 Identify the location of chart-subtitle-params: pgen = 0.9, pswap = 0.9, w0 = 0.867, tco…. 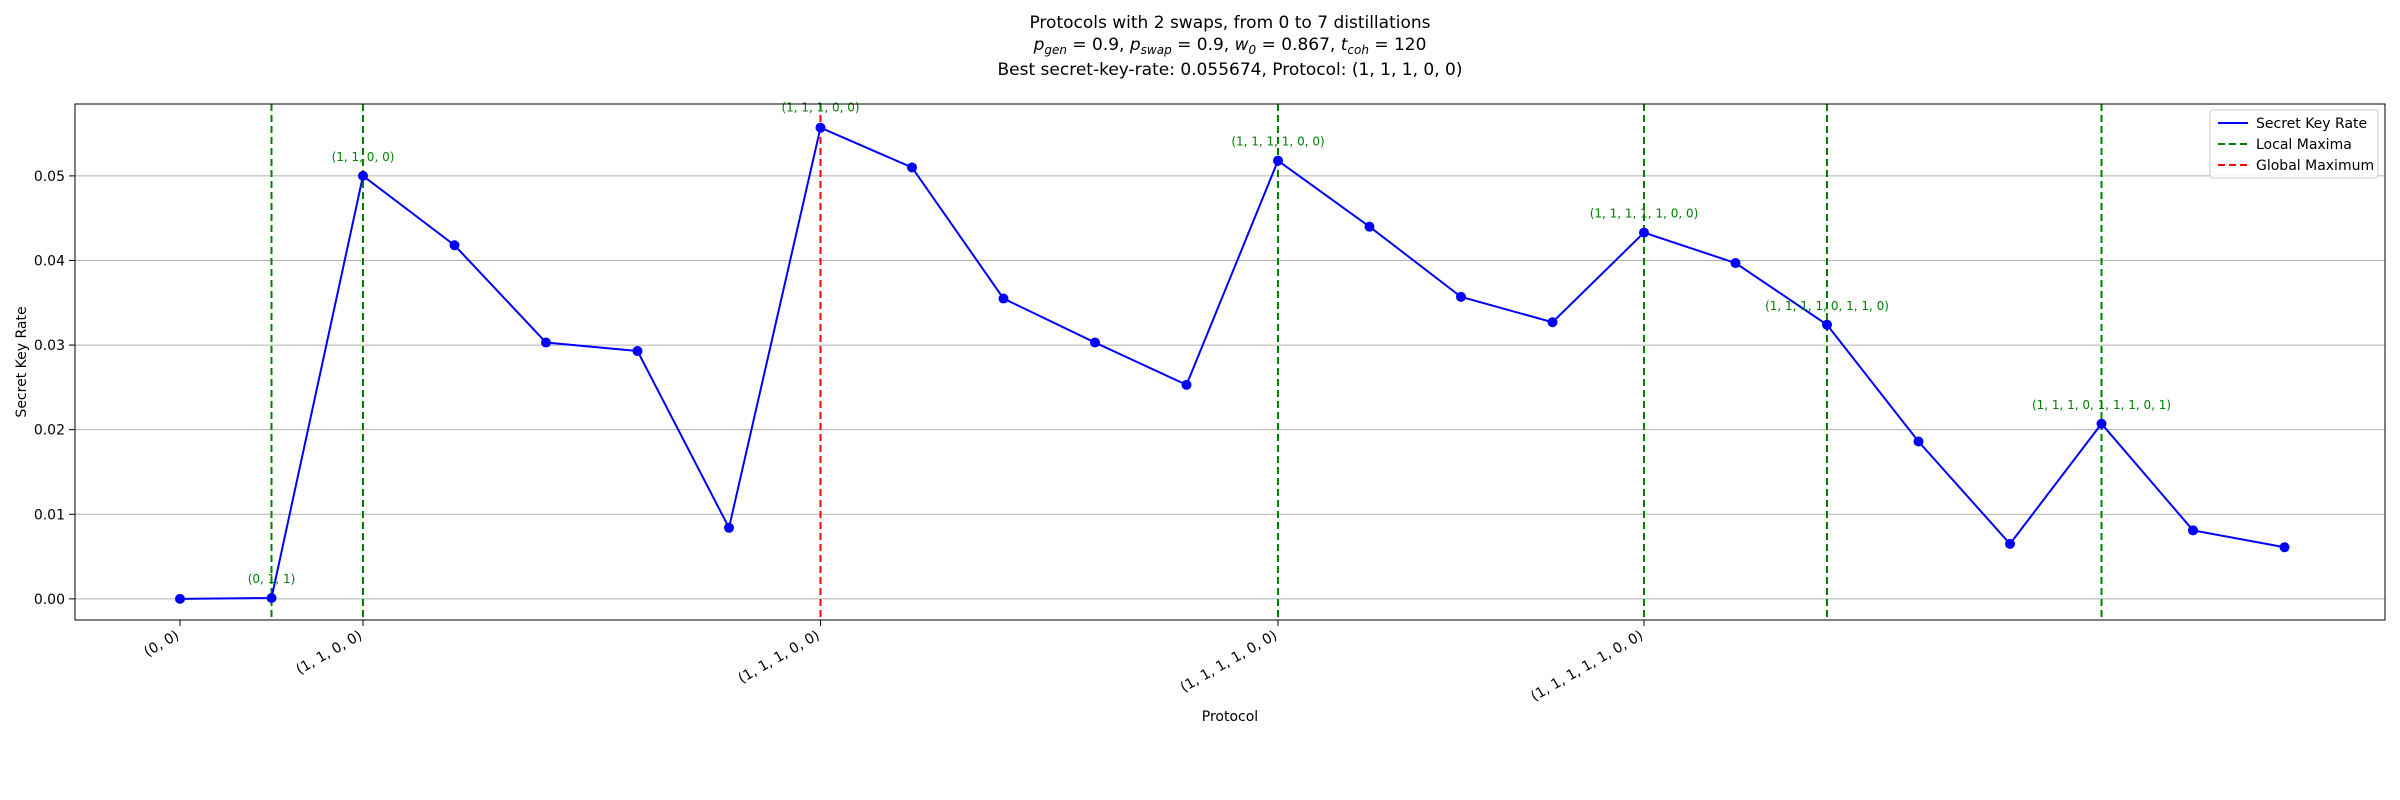
(1230, 46).